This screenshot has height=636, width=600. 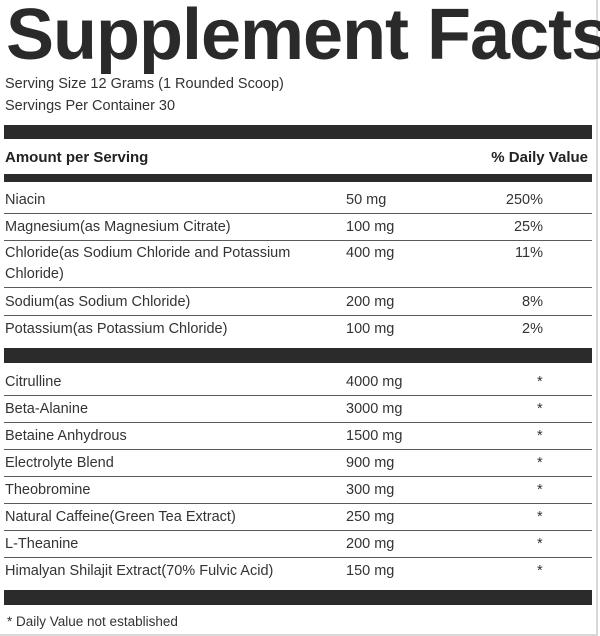 What do you see at coordinates (120, 517) in the screenshot?
I see `ingredient-name: Natural Caffeine(Green Tea Extract)` at bounding box center [120, 517].